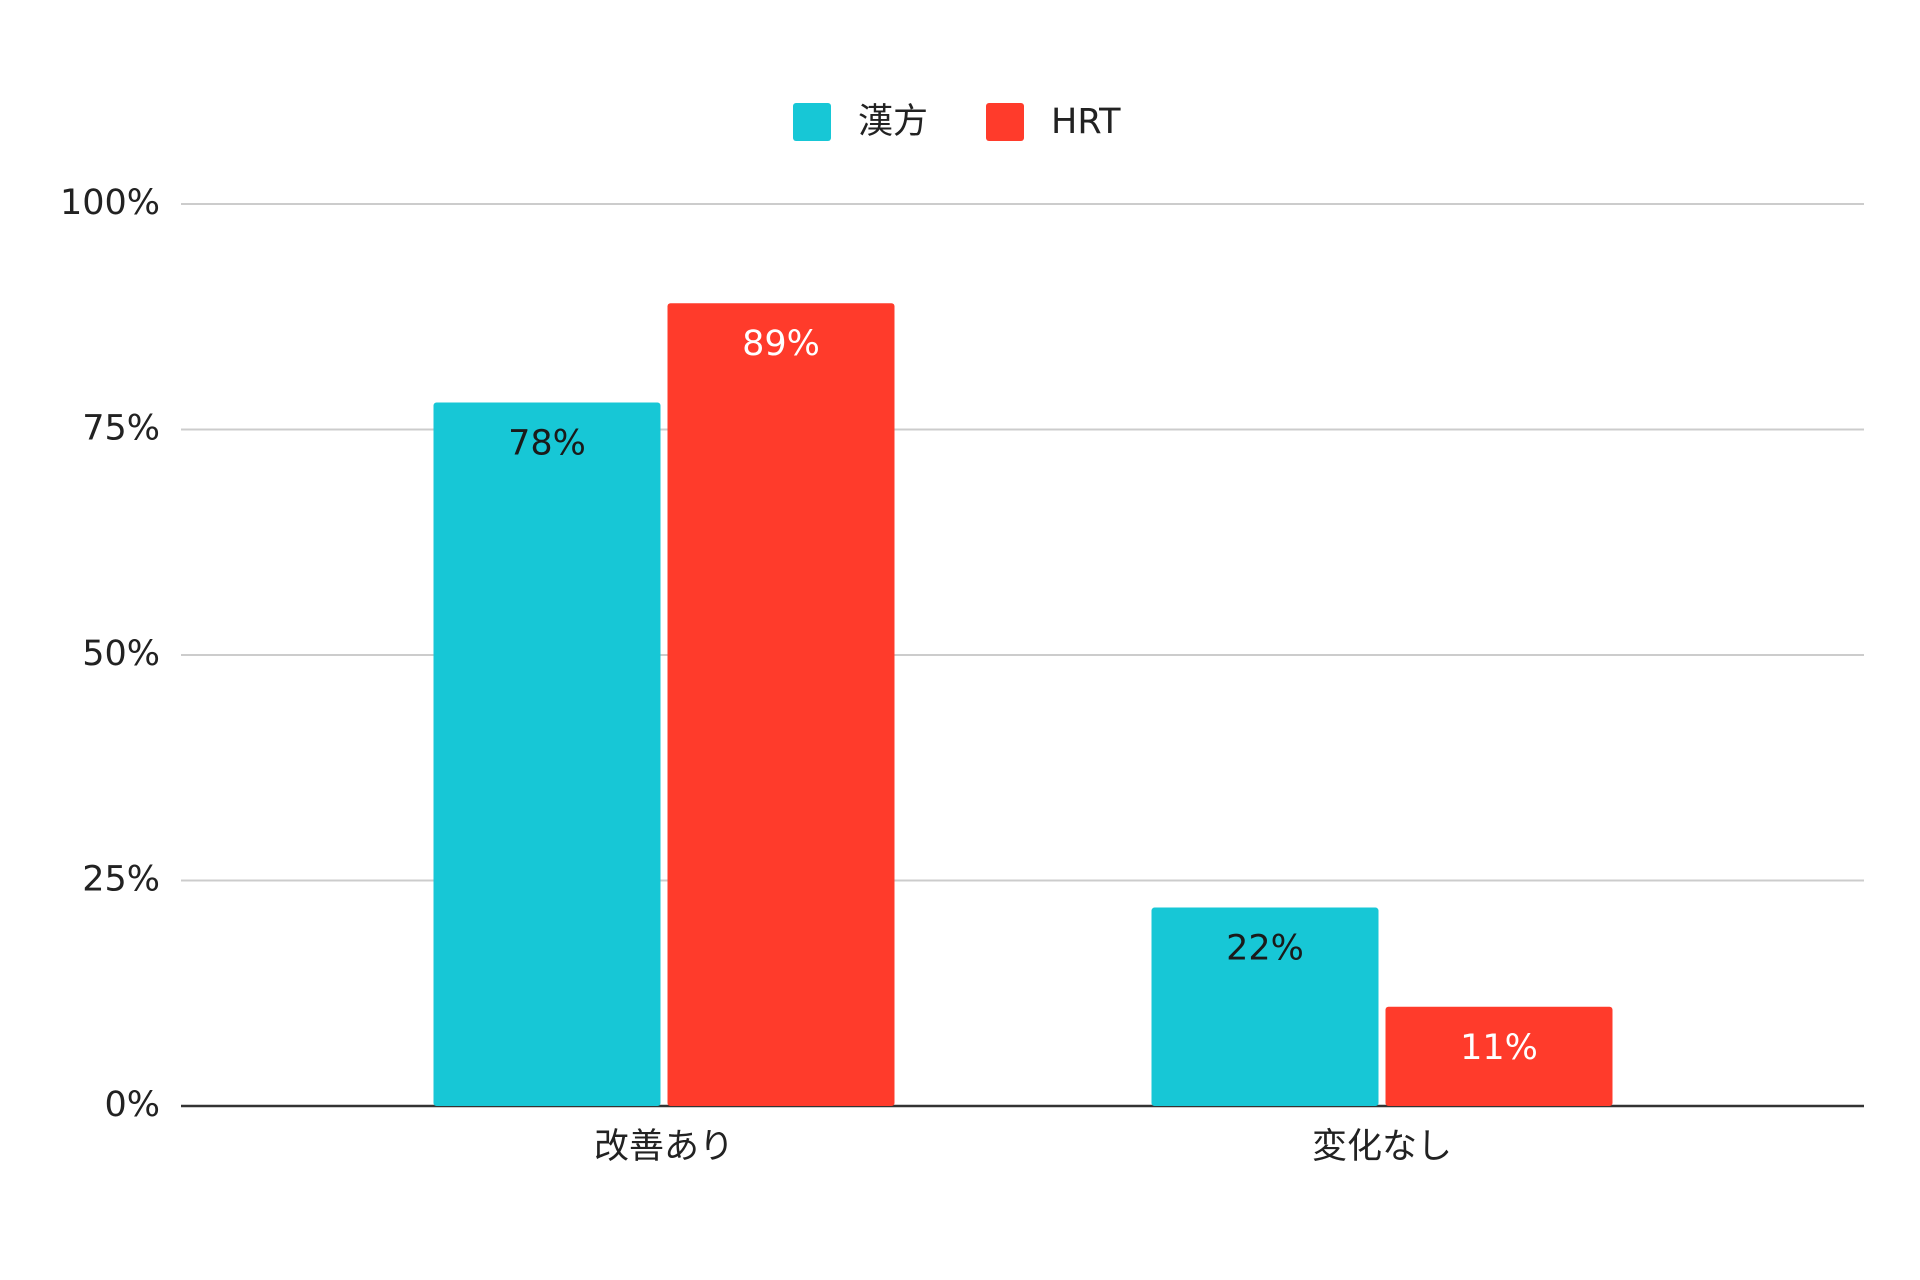  I want to click on y-tick-label: 75%, so click(121, 429).